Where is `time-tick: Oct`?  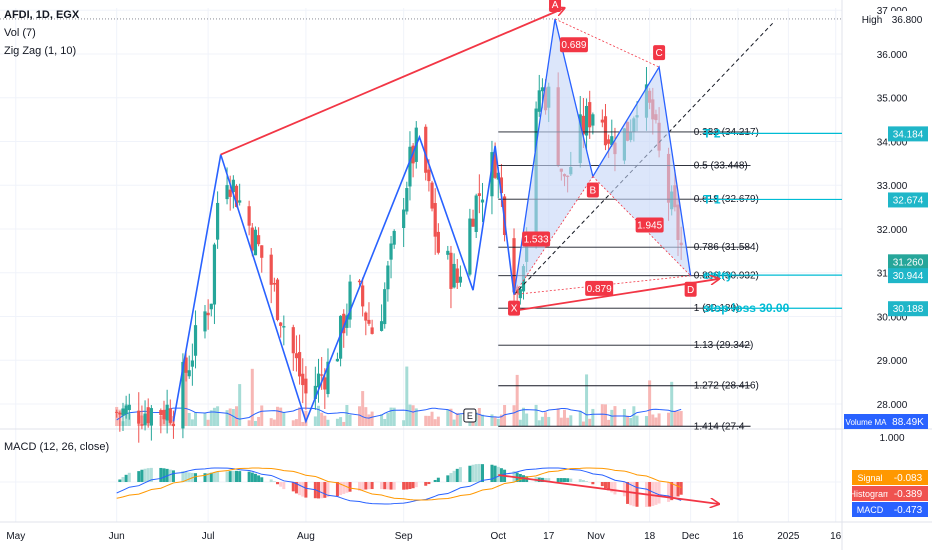 time-tick: Oct is located at coordinates (498, 536).